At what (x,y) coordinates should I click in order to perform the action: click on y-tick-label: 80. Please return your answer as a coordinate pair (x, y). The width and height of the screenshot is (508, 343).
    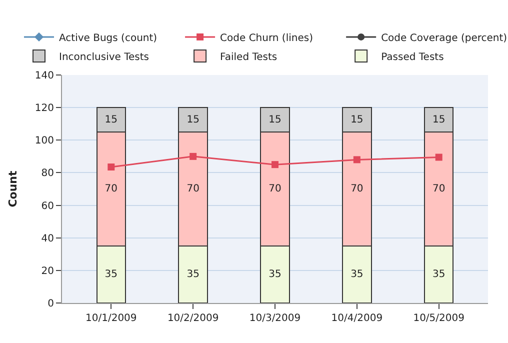
    Looking at the image, I should click on (47, 174).